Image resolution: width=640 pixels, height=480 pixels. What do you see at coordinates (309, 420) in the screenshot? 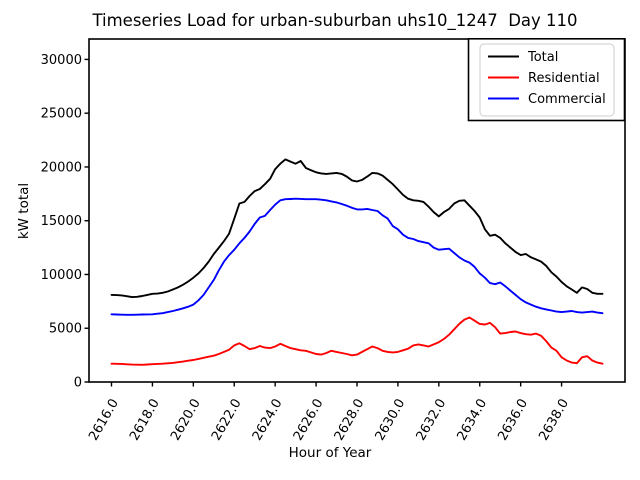
I see `x-tick-label: 2626.0` at bounding box center [309, 420].